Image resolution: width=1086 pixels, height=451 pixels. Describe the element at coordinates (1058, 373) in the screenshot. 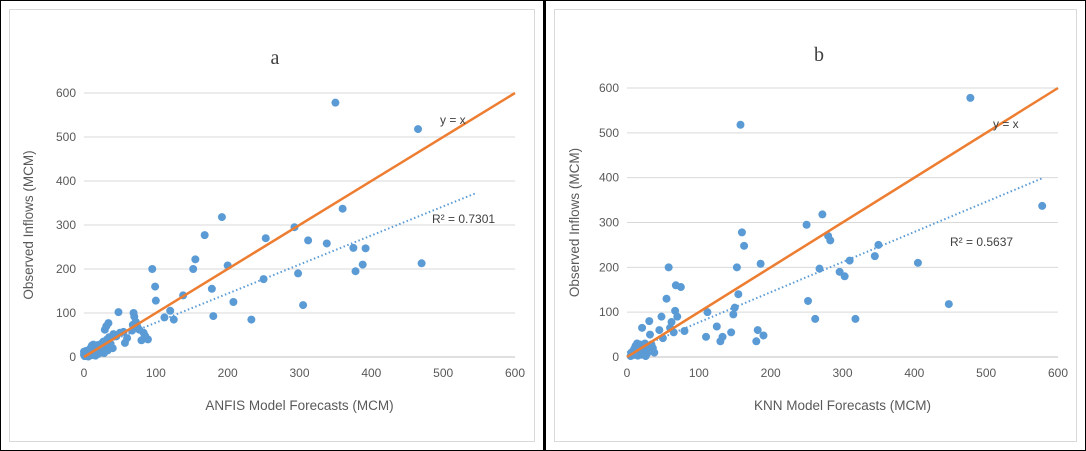

I see `x-tick-label: 600` at that location.